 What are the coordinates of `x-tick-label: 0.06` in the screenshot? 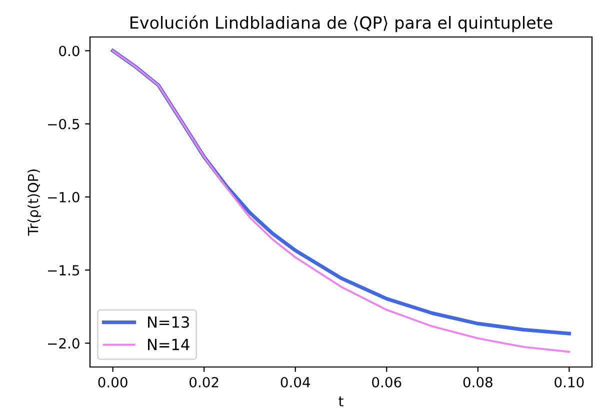 It's located at (387, 382).